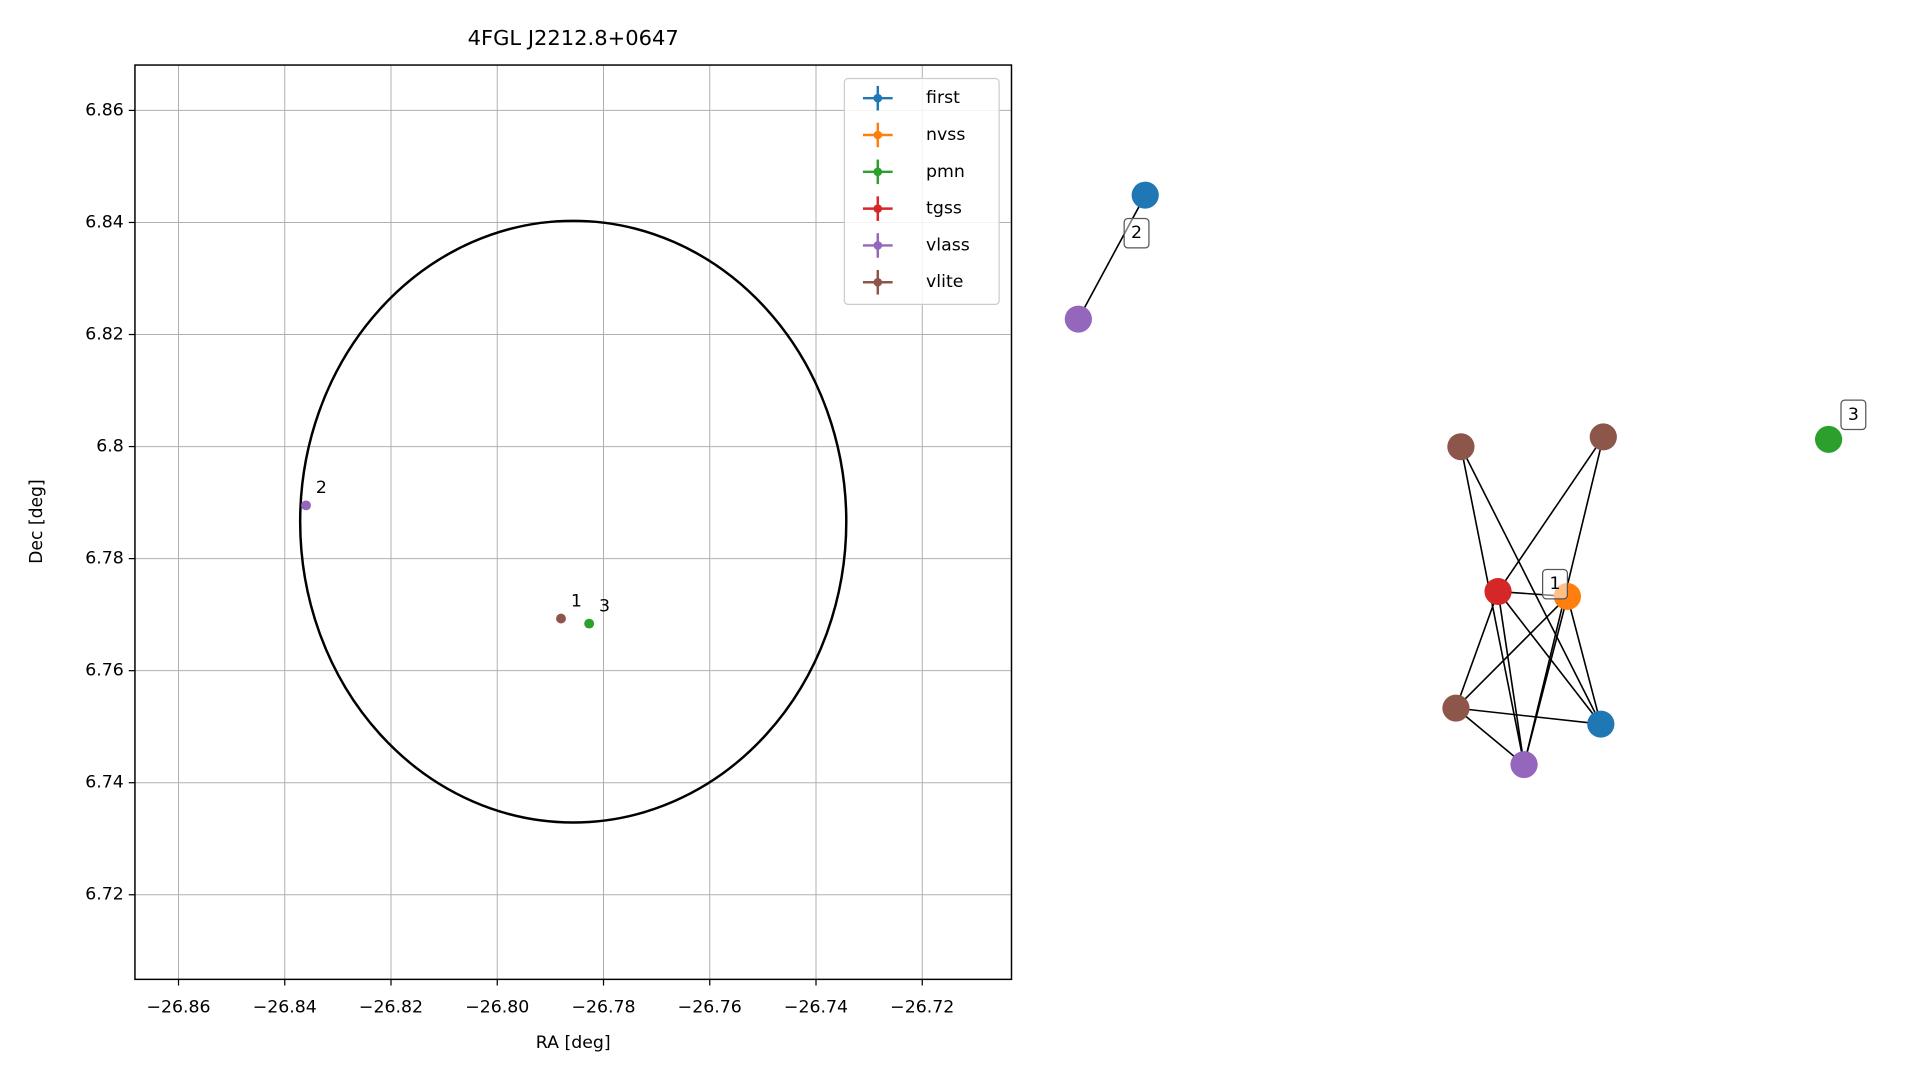 This screenshot has width=1919, height=1080. I want to click on point-label: 3, so click(604, 606).